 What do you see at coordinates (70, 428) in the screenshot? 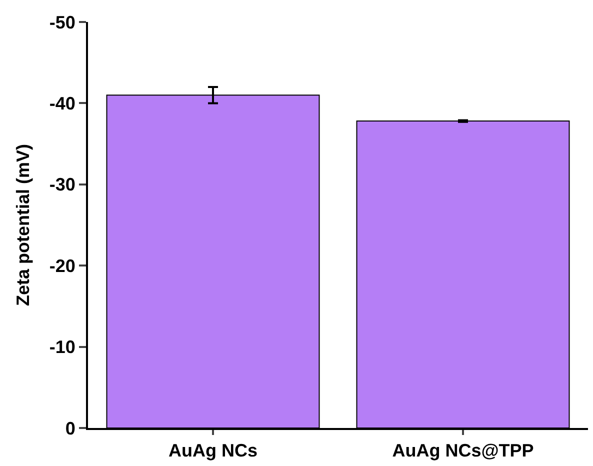
I see `y-tick-label: 0` at bounding box center [70, 428].